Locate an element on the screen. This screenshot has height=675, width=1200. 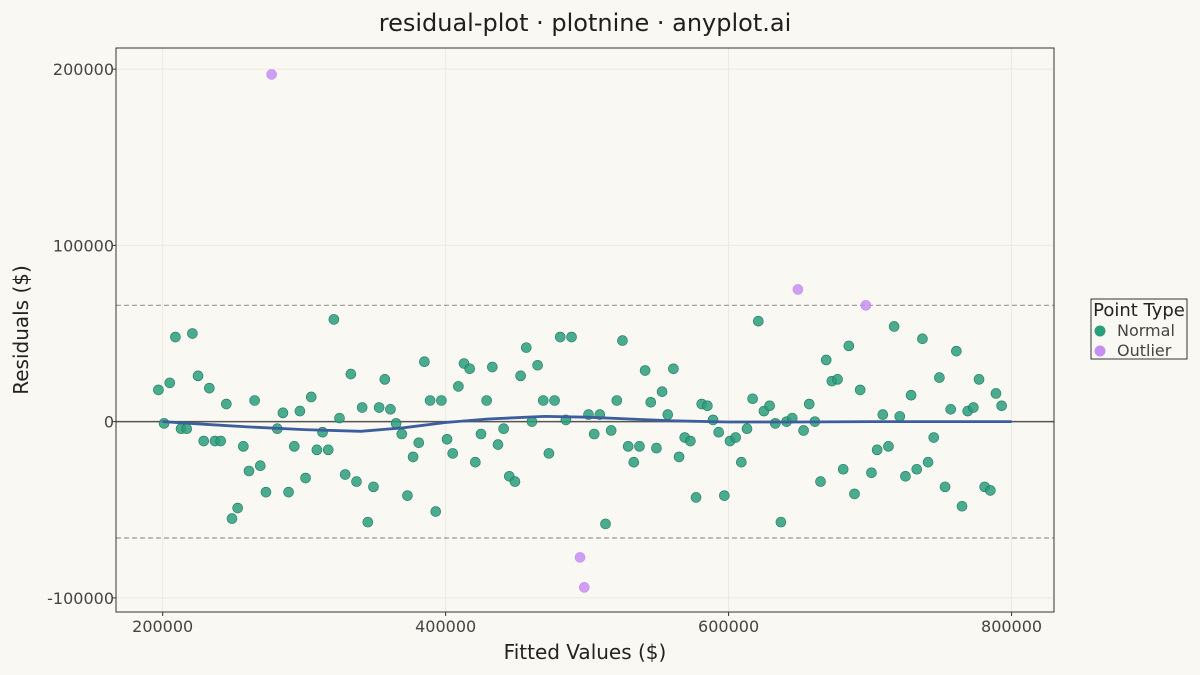
y-axis-ticks: -100000 0 100000 200000 is located at coordinates (81, 334).